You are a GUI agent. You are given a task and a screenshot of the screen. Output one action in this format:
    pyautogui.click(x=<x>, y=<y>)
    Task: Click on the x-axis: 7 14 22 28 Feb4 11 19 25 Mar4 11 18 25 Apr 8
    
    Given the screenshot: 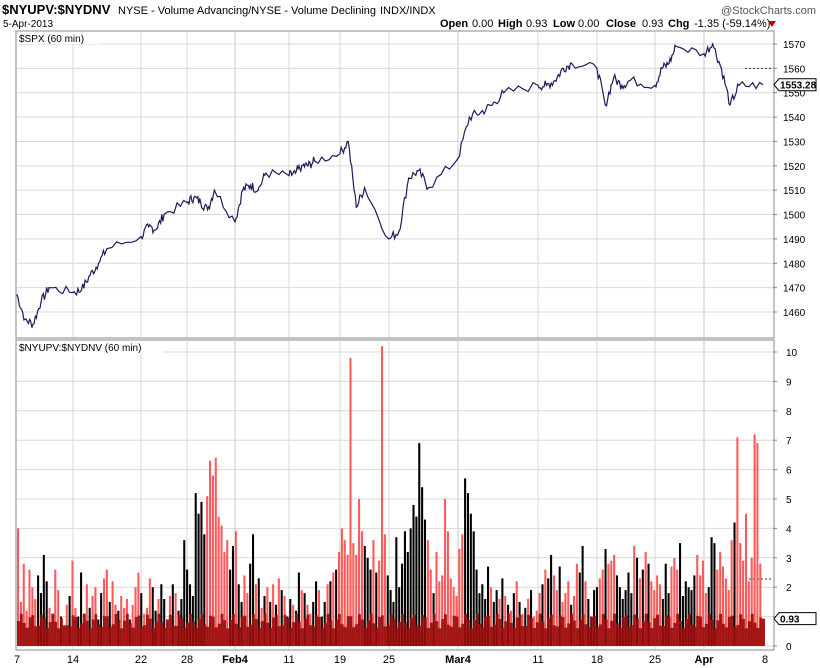 What is the action you would take?
    pyautogui.click(x=391, y=660)
    